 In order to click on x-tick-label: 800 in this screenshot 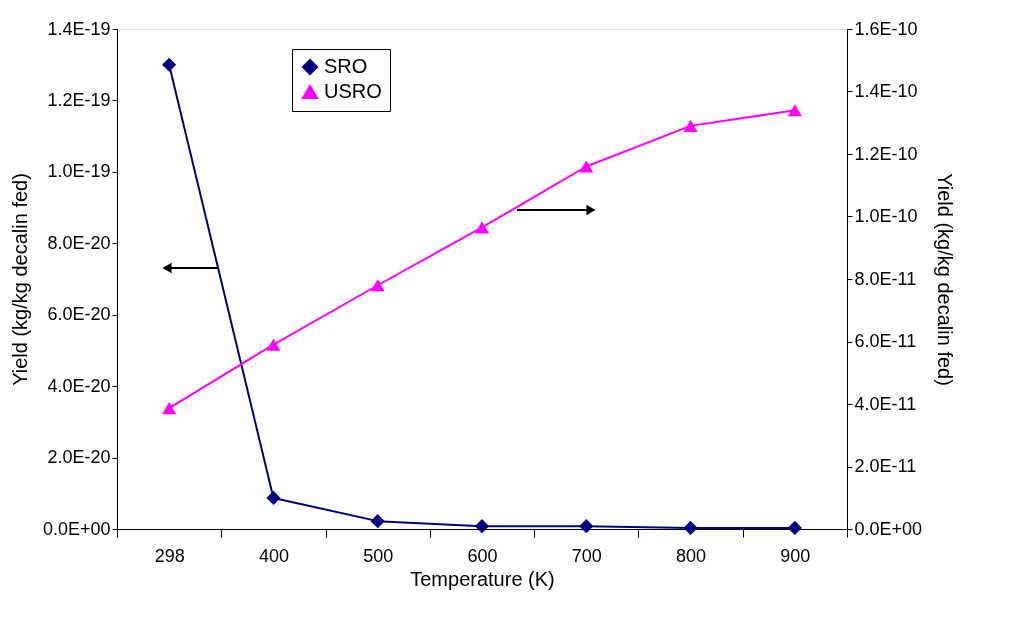, I will do `click(691, 555)`.